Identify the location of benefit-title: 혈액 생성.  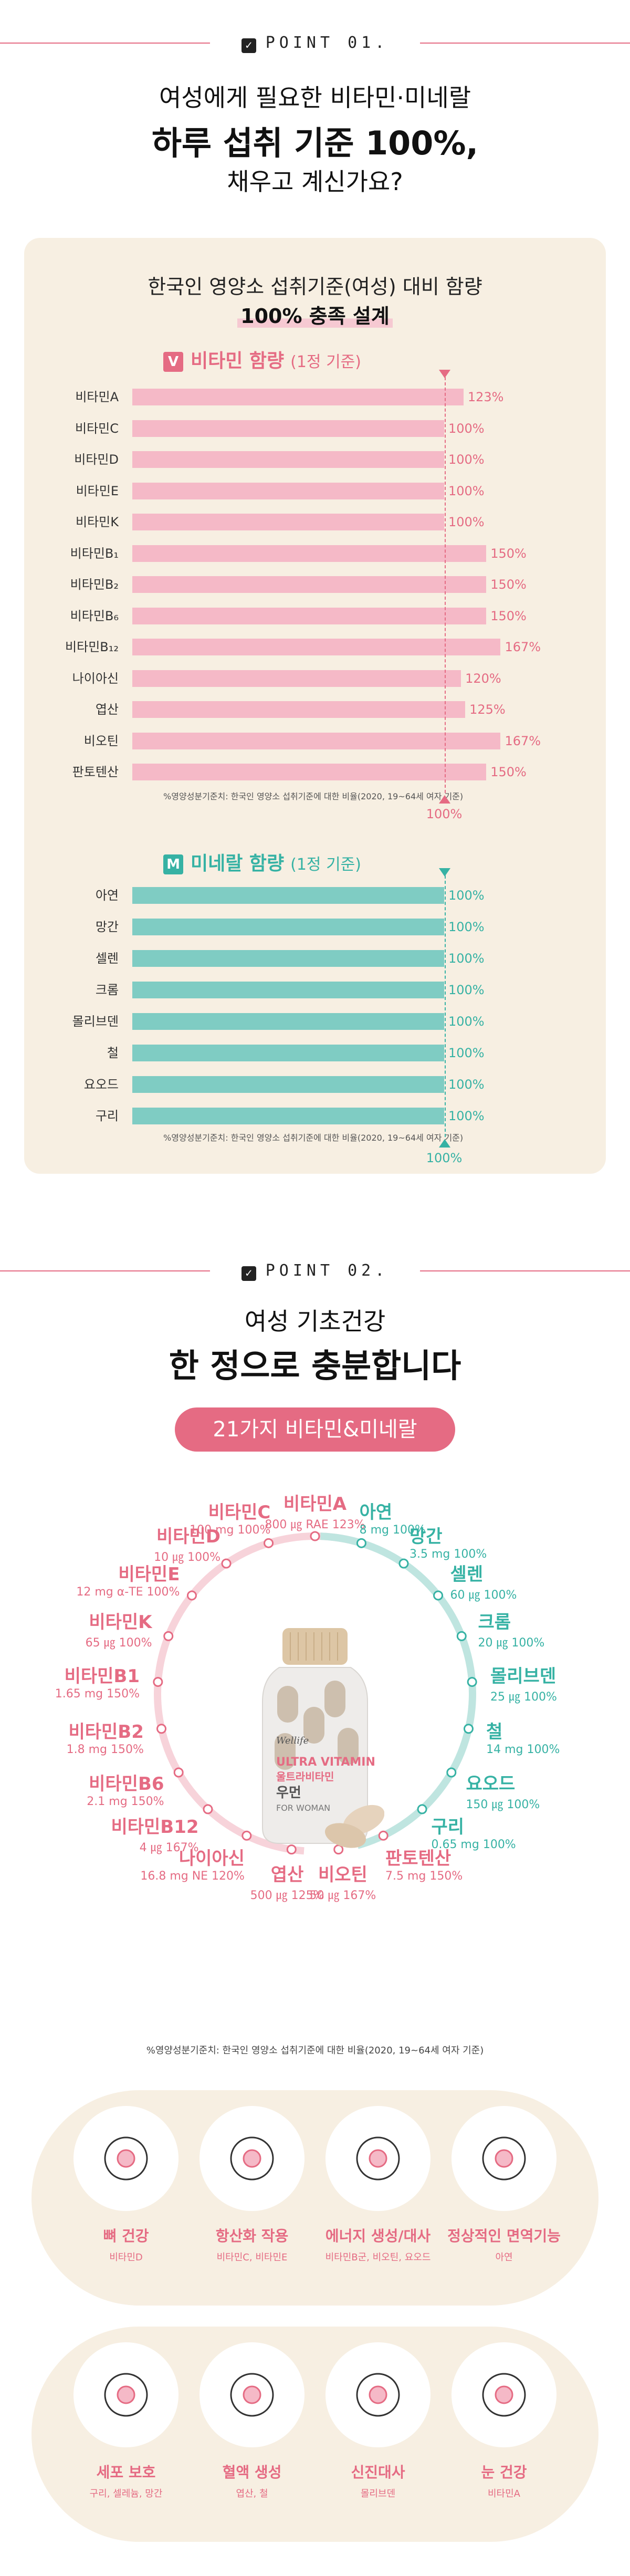
(252, 2473).